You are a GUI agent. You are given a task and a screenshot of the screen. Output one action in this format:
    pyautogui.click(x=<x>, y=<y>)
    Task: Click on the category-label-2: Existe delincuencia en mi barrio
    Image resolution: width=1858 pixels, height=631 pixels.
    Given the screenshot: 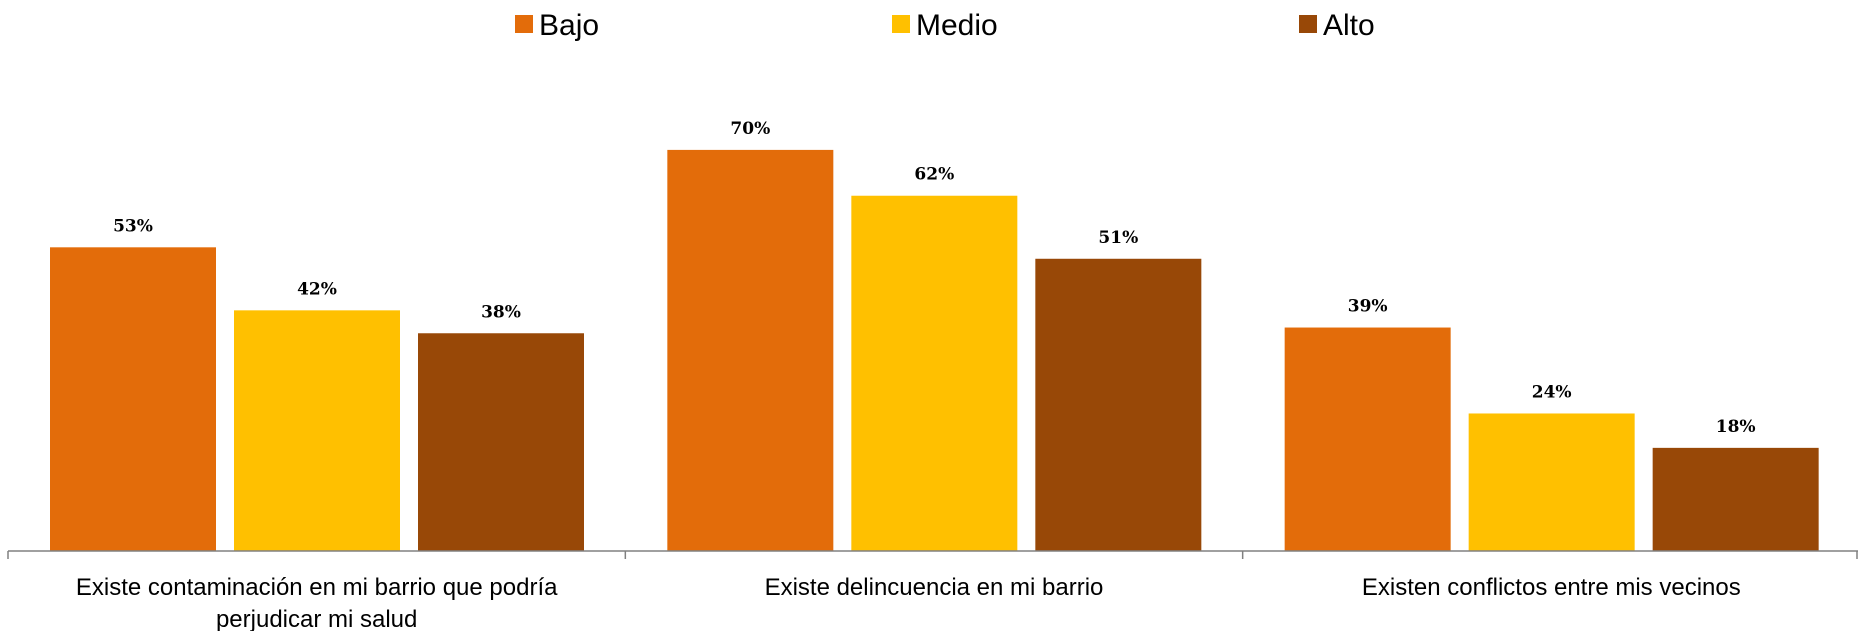 What is the action you would take?
    pyautogui.click(x=934, y=587)
    